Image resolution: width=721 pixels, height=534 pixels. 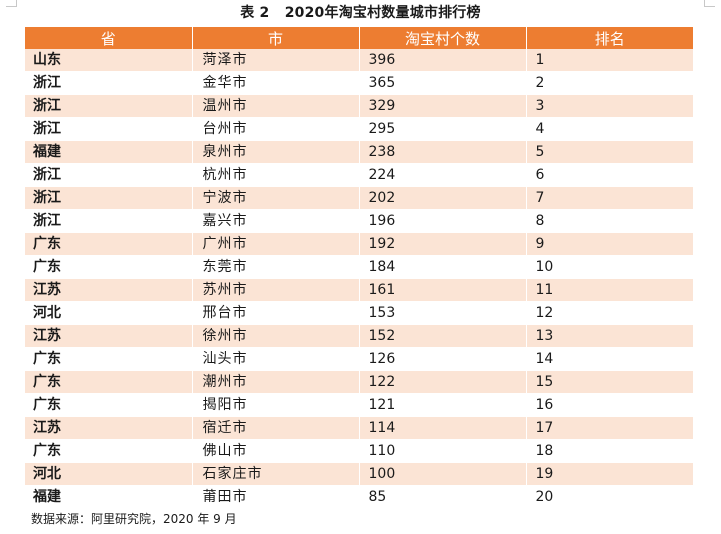 I want to click on table-row: 广东 佛山市 110 18, so click(x=359, y=451).